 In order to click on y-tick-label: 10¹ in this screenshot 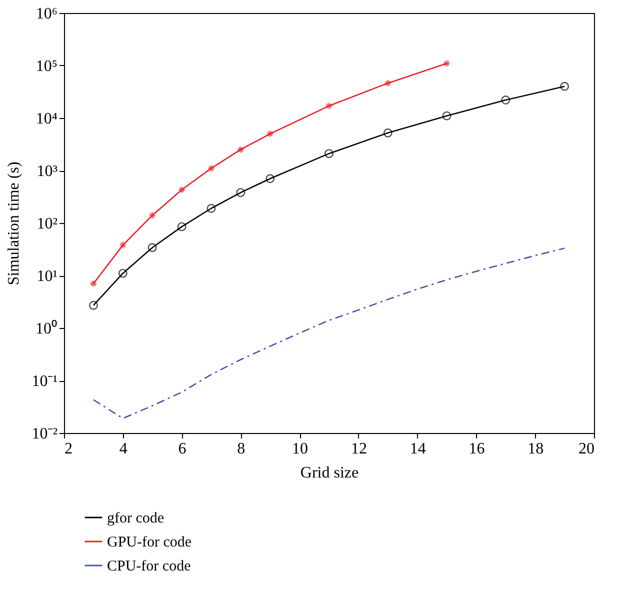, I will do `click(47, 276)`.